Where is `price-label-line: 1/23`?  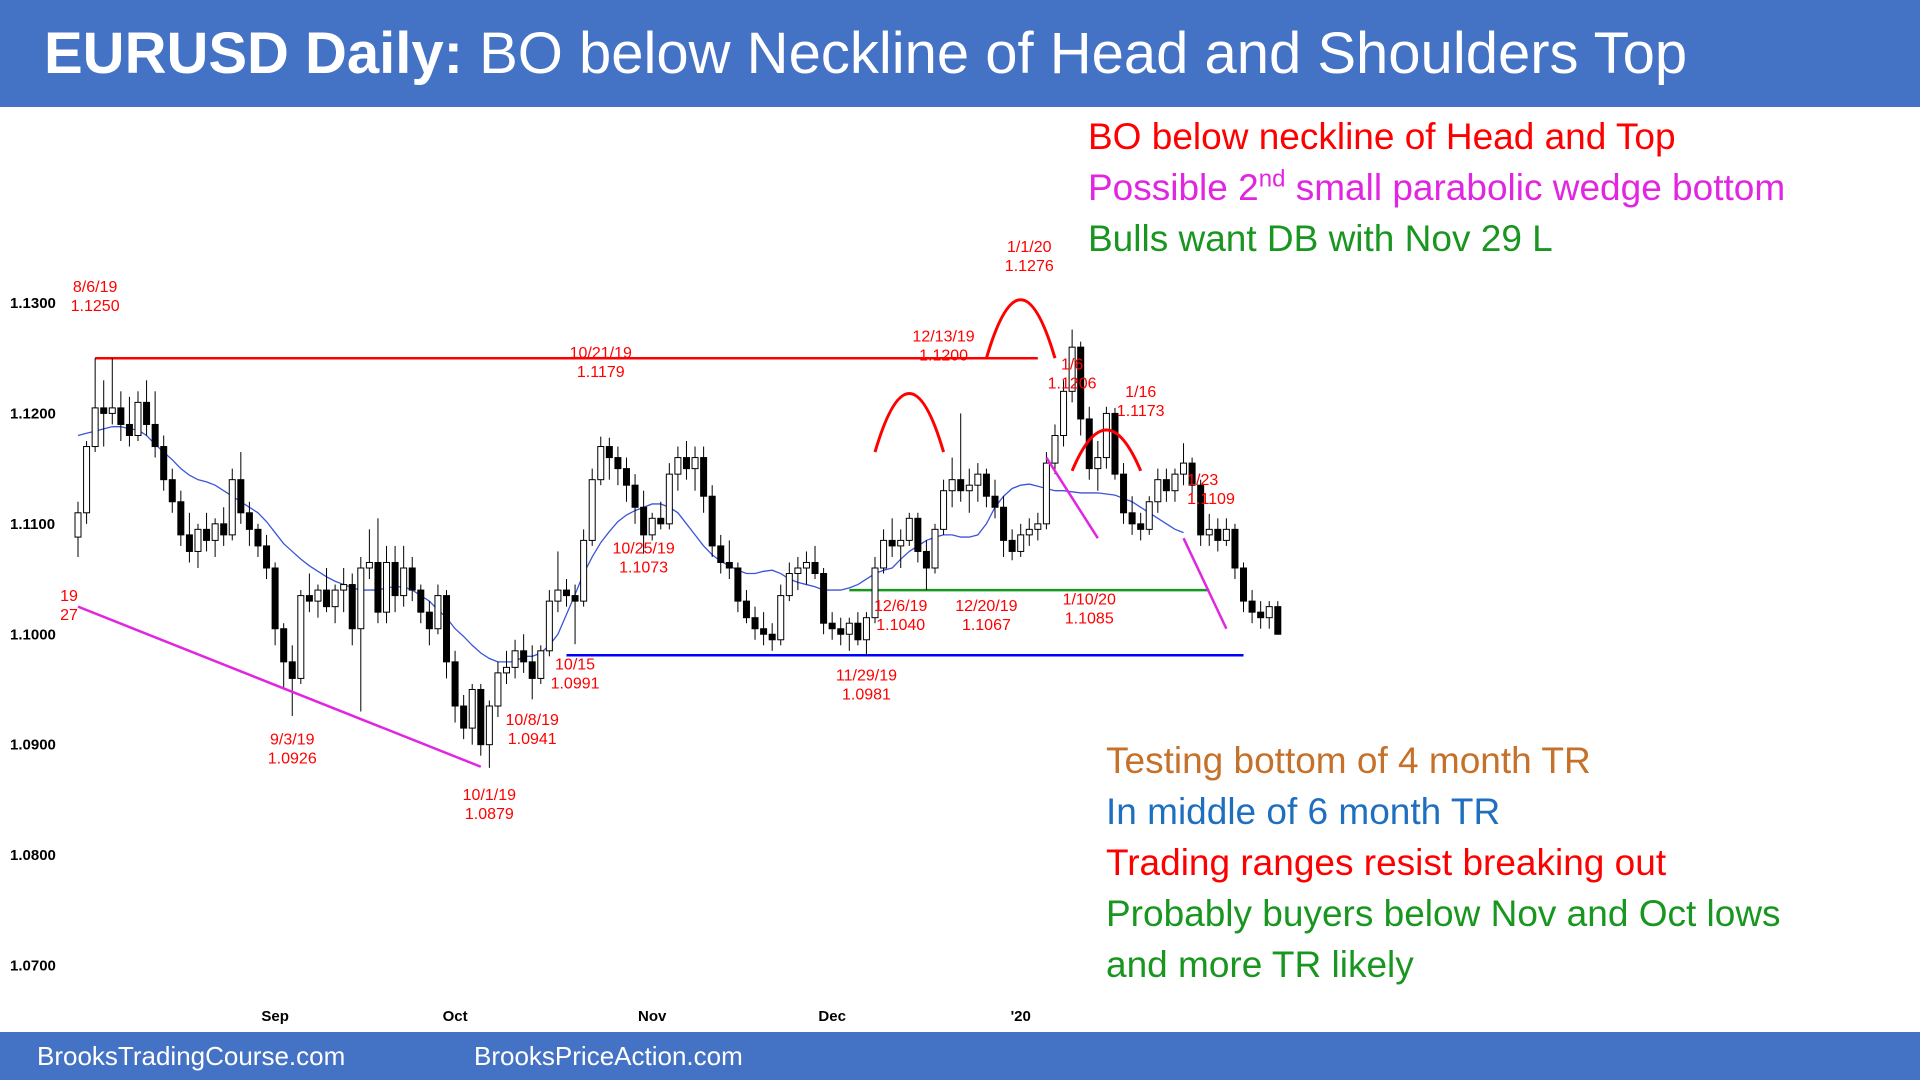
price-label-line: 1/23 is located at coordinates (1202, 480).